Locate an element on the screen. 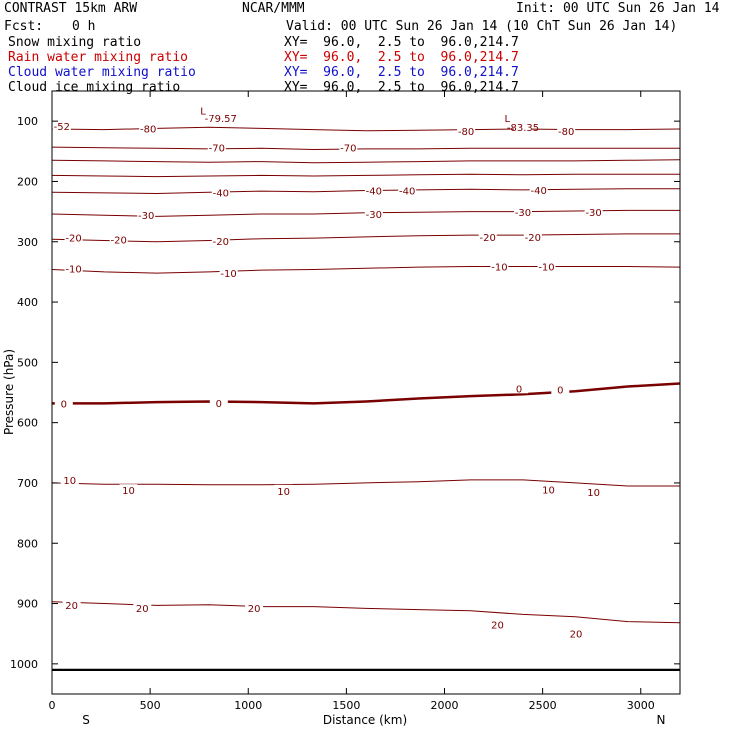  x-tick-label: 0 is located at coordinates (52, 705).